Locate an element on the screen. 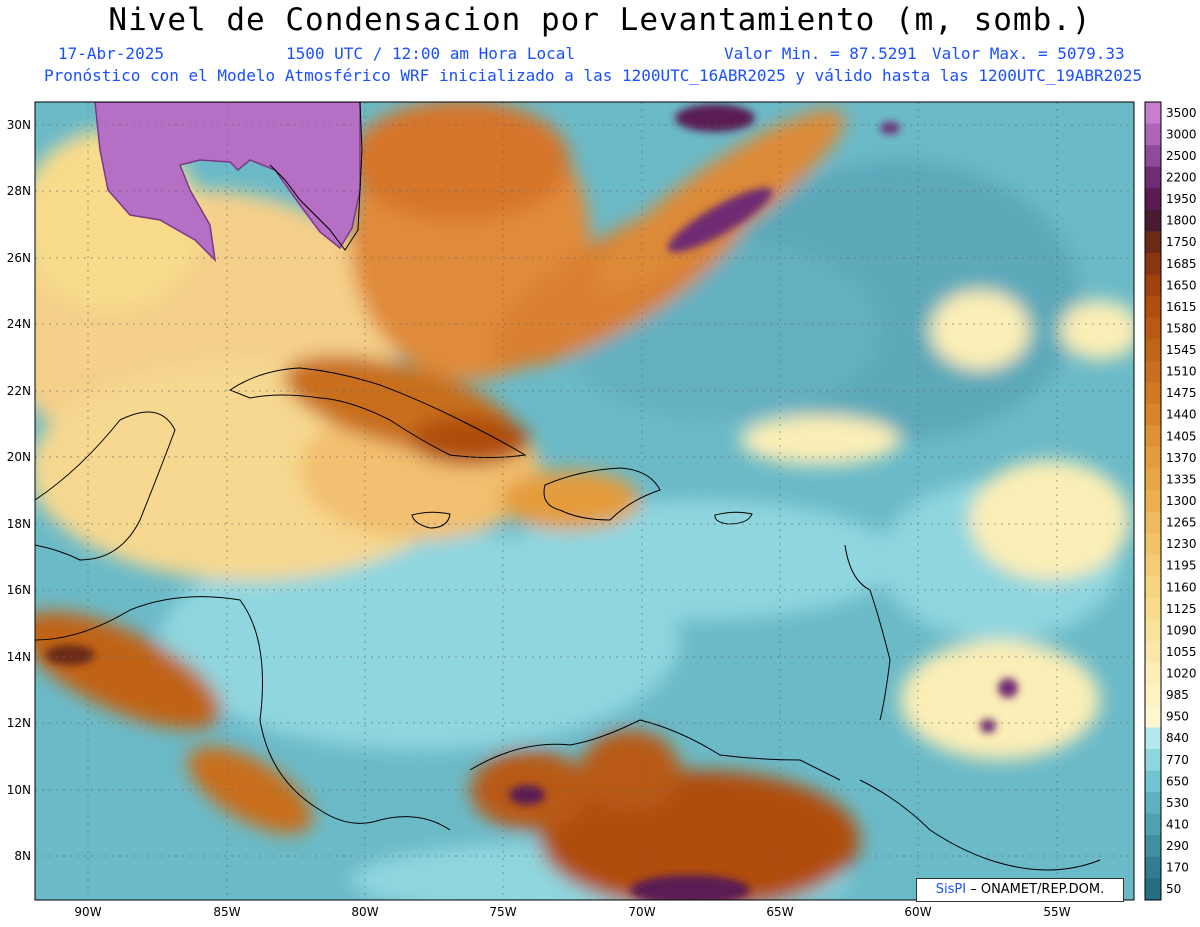 The height and width of the screenshot is (927, 1200). lon-label: 90W is located at coordinates (87, 912).